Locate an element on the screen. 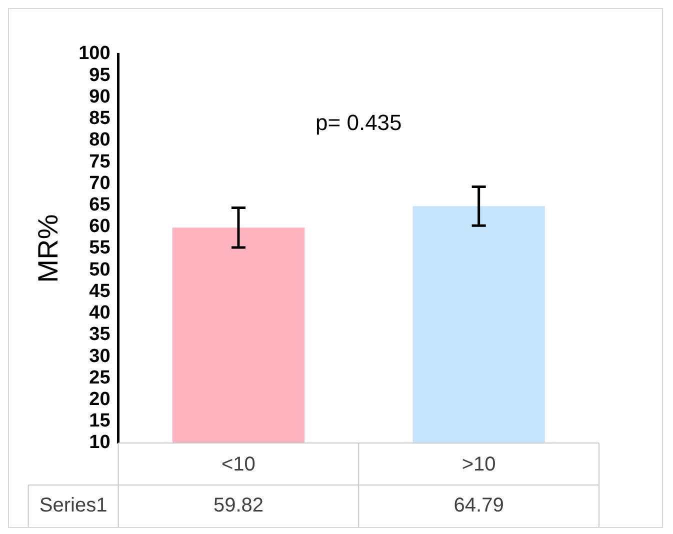  y-tick-label: 55 is located at coordinates (100, 248).